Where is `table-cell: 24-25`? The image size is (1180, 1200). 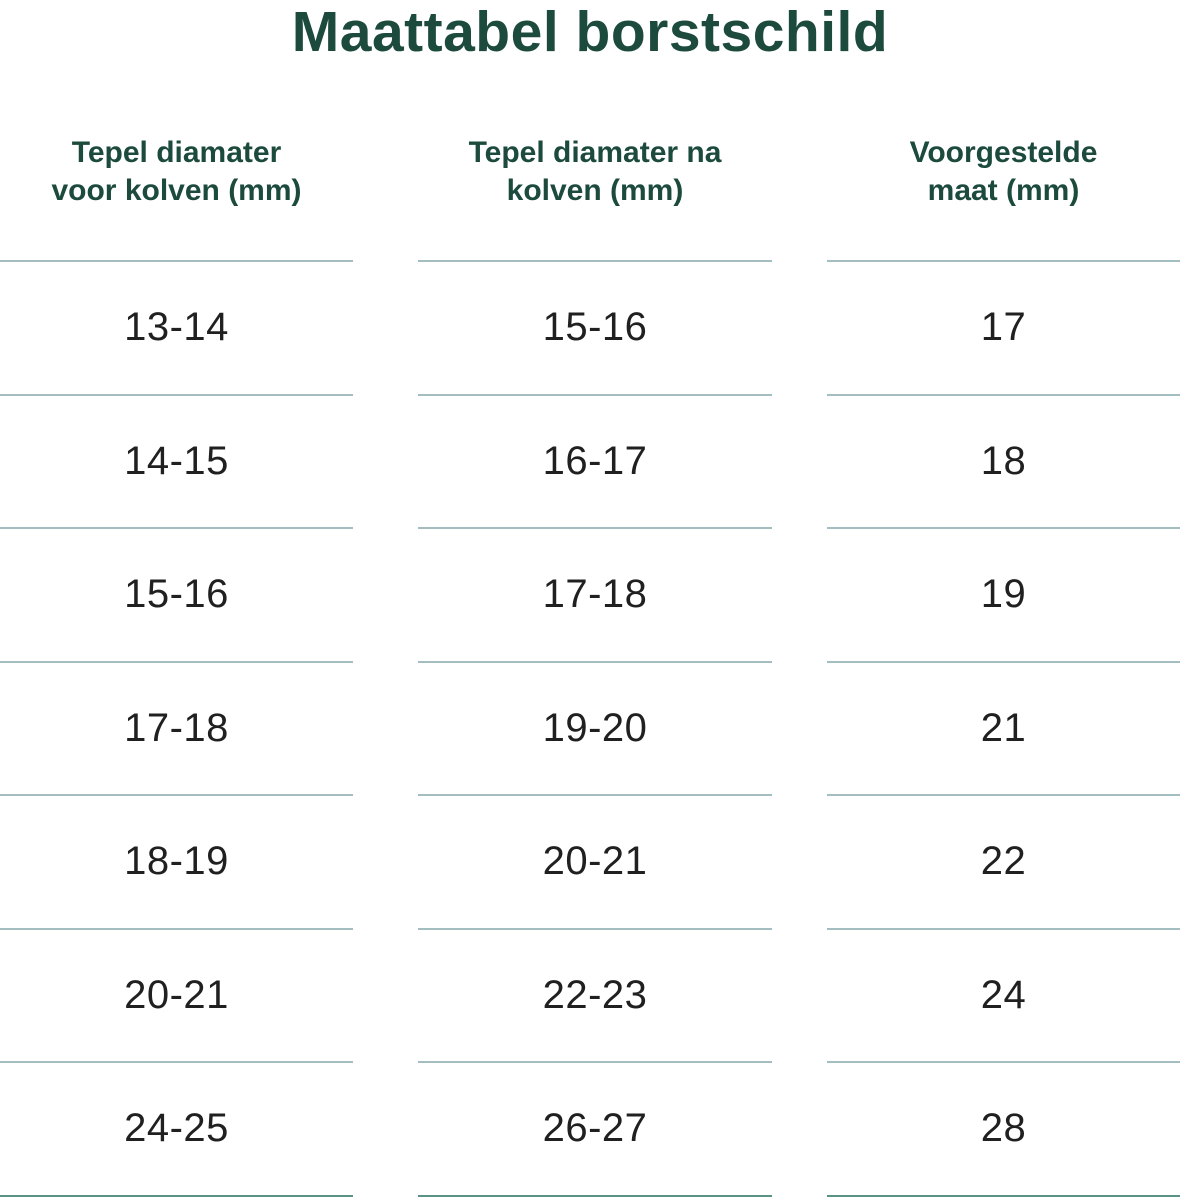
table-cell: 24-25 is located at coordinates (176, 1130).